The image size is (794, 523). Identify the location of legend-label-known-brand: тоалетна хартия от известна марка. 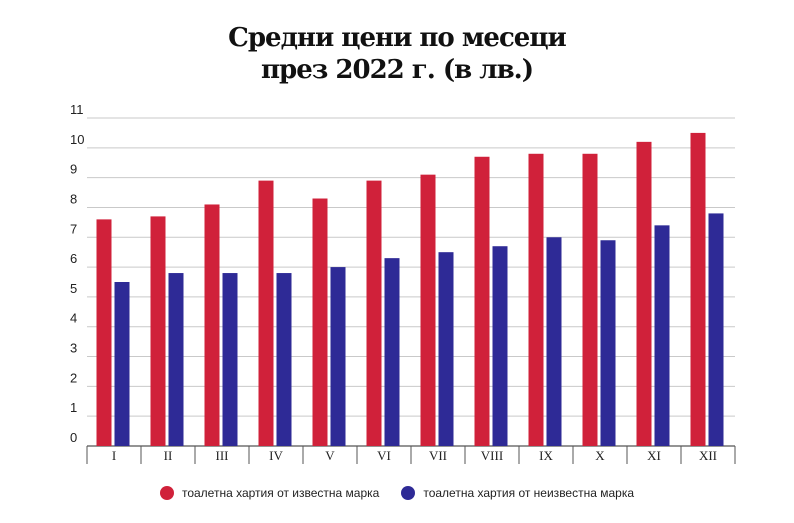
(280, 493).